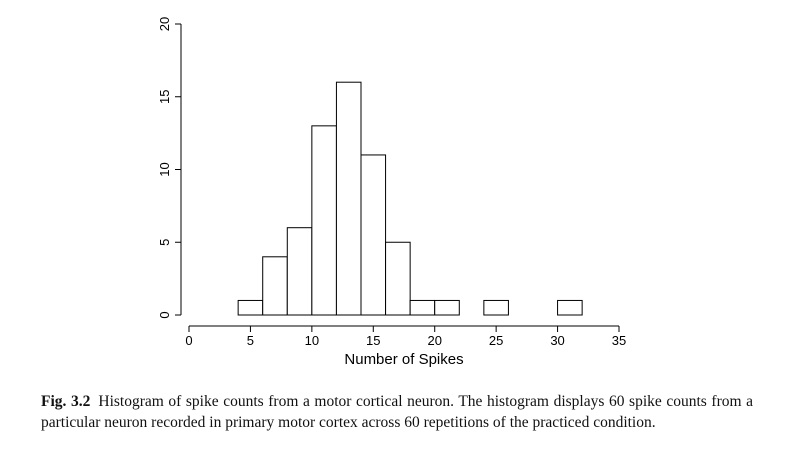  Describe the element at coordinates (164, 97) in the screenshot. I see `y-tick-label-15: 15` at that location.